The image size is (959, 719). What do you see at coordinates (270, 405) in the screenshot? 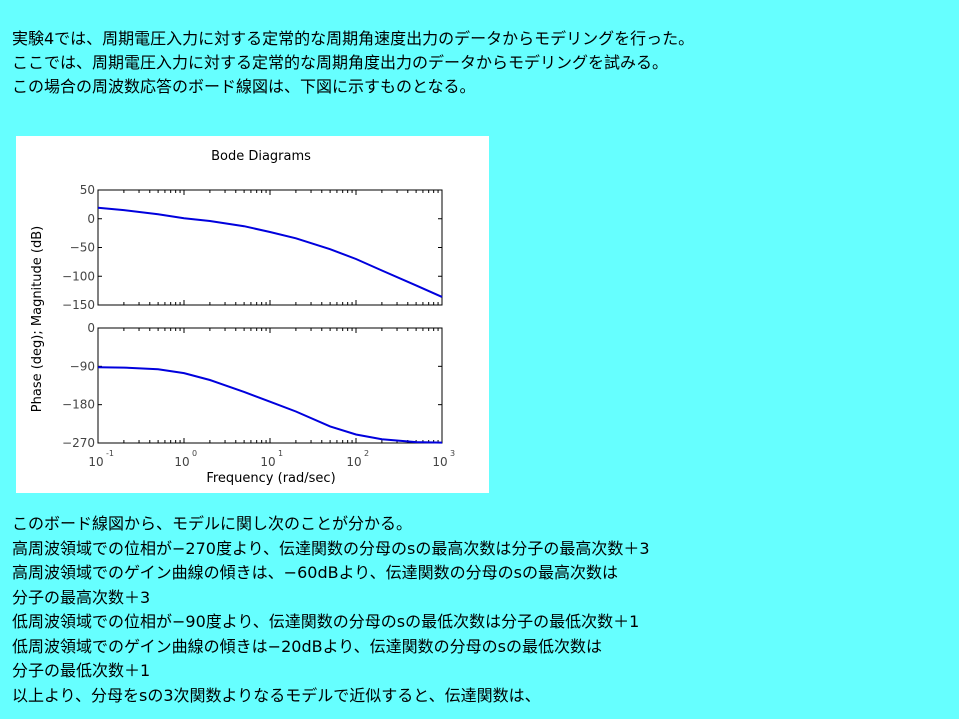
I see `phase-line` at bounding box center [270, 405].